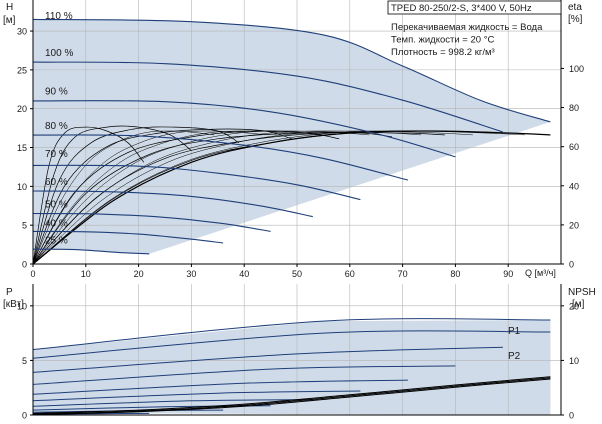 Image resolution: width=602 pixels, height=424 pixels. What do you see at coordinates (514, 331) in the screenshot?
I see `p1-label: P1` at bounding box center [514, 331].